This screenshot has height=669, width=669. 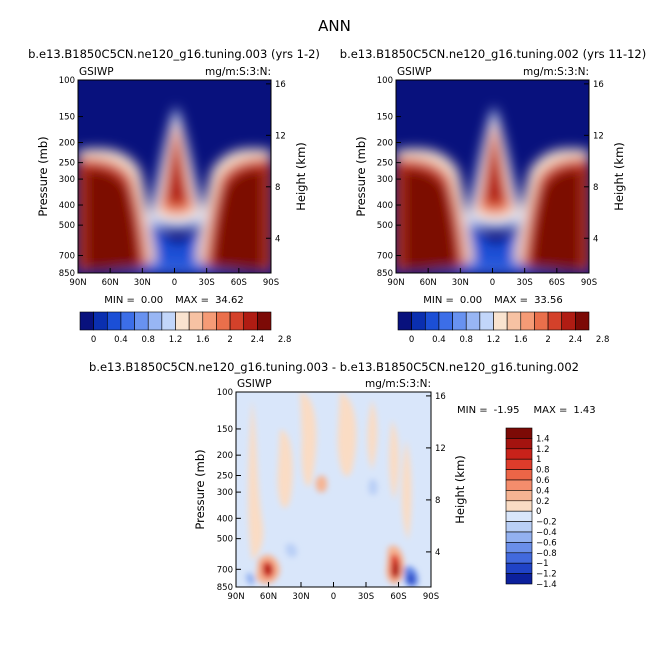 What do you see at coordinates (239, 283) in the screenshot?
I see `panel-1-x-tick-label: 60S` at bounding box center [239, 283].